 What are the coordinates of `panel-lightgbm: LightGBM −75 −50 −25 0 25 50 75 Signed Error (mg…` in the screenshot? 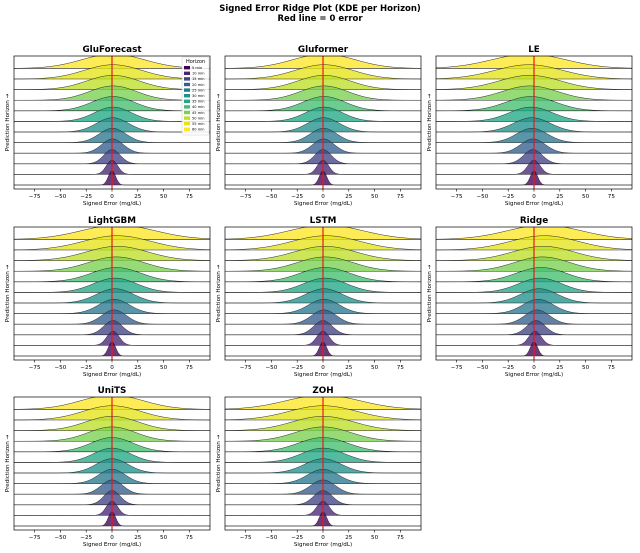 It's located at (108, 297).